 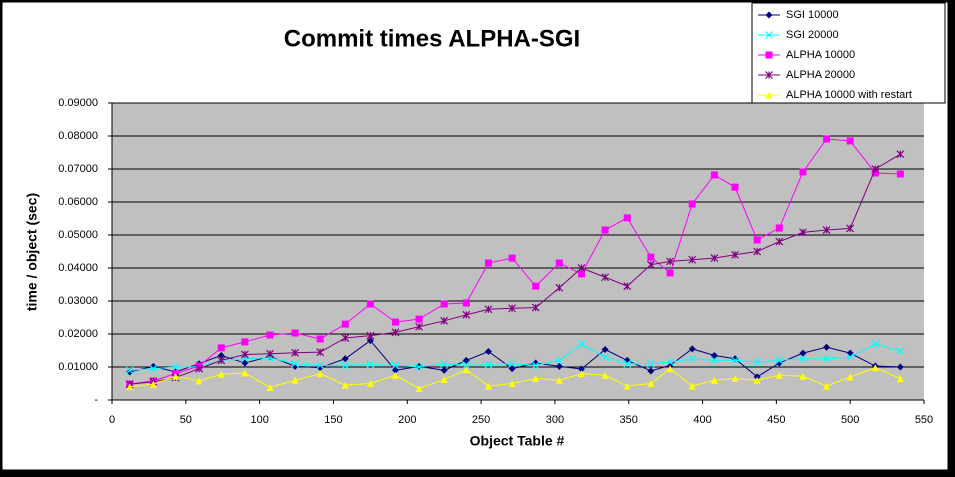 I want to click on x-tick-label: 350, so click(x=629, y=420).